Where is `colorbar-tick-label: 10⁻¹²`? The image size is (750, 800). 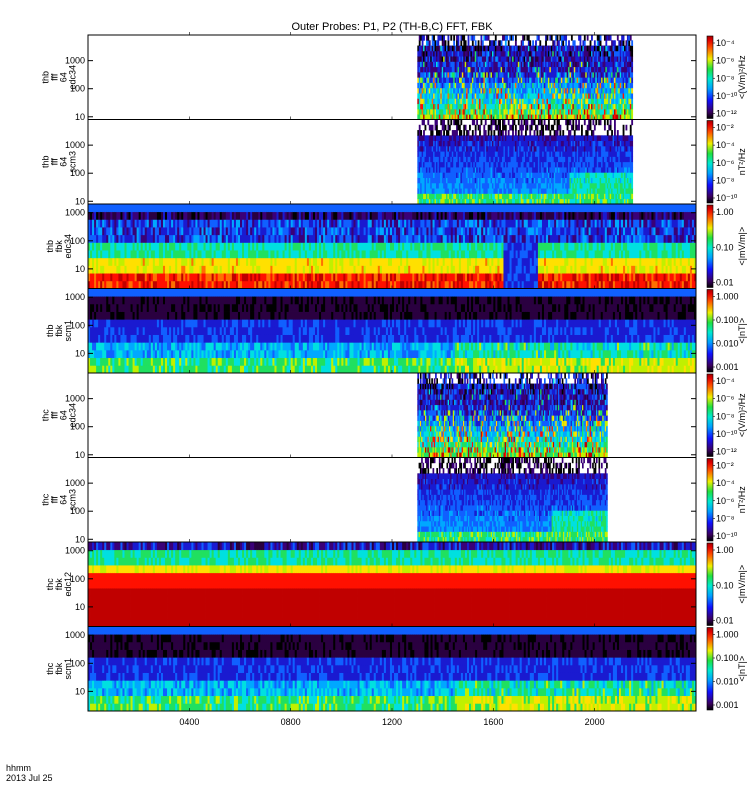
colorbar-tick-label: 10⁻¹² is located at coordinates (726, 114).